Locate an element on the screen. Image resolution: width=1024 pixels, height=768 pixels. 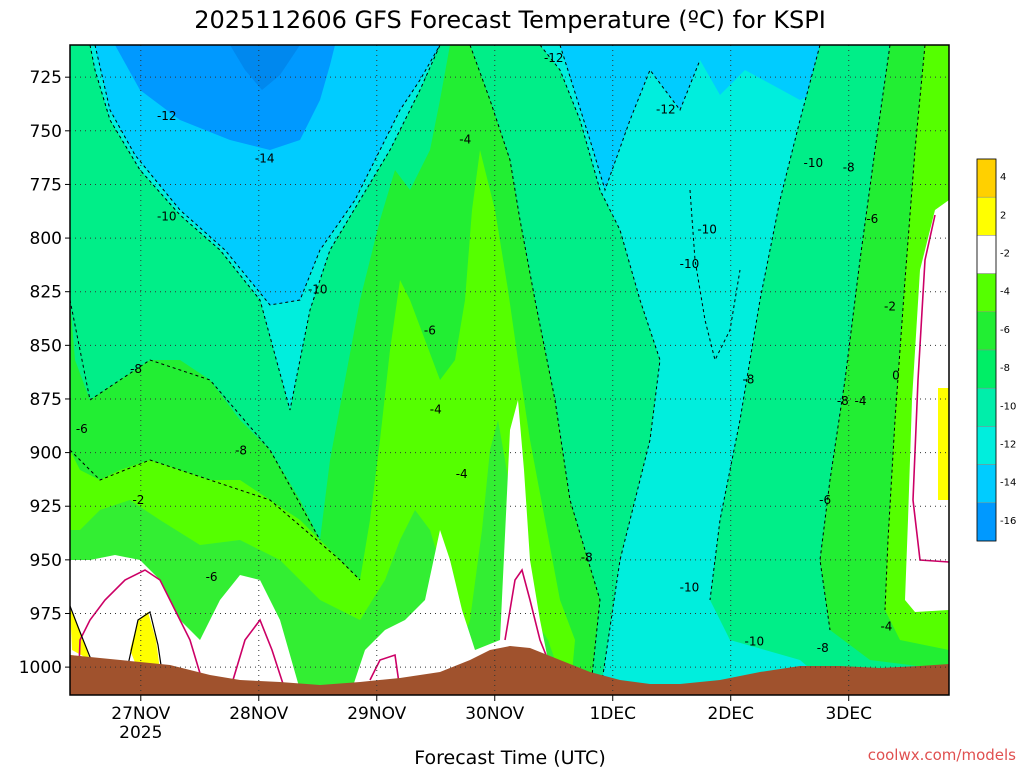
colorbar-label: -14 is located at coordinates (1008, 483).